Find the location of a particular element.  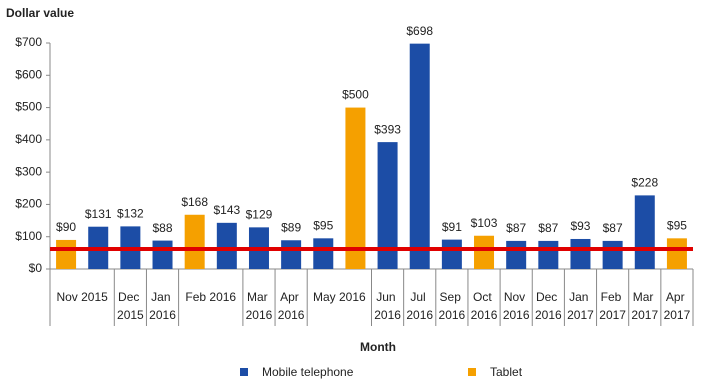

x-tick-label: Nov 2016 is located at coordinates (516, 306).